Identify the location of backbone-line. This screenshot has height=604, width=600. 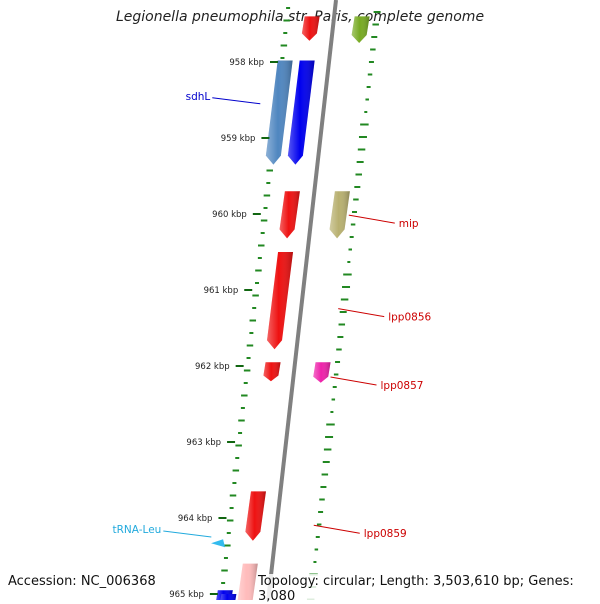
(302, 300).